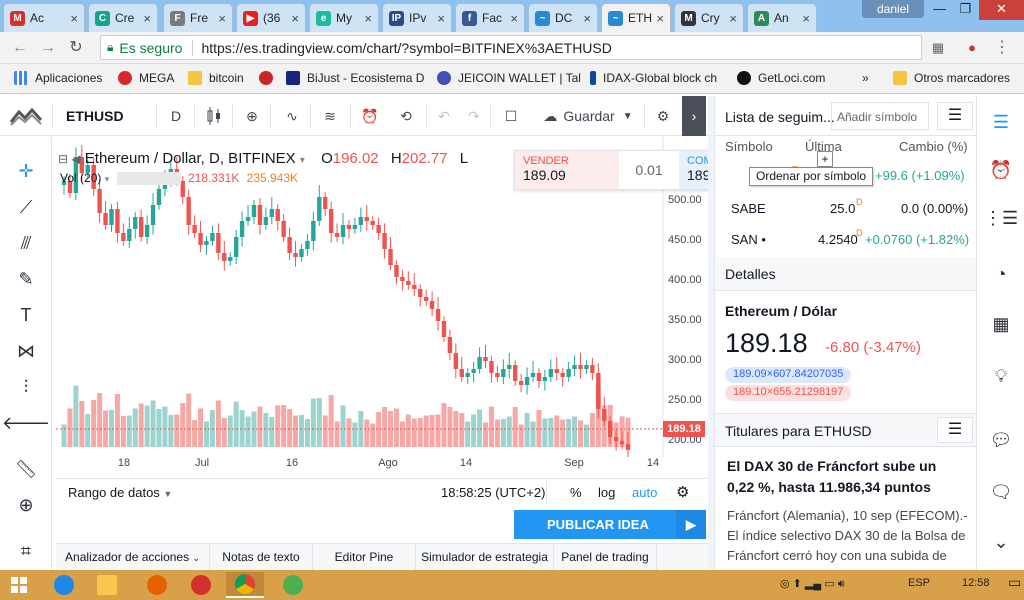 The image size is (1024, 600). What do you see at coordinates (26, 278) in the screenshot?
I see `brush-icon: ✎` at bounding box center [26, 278].